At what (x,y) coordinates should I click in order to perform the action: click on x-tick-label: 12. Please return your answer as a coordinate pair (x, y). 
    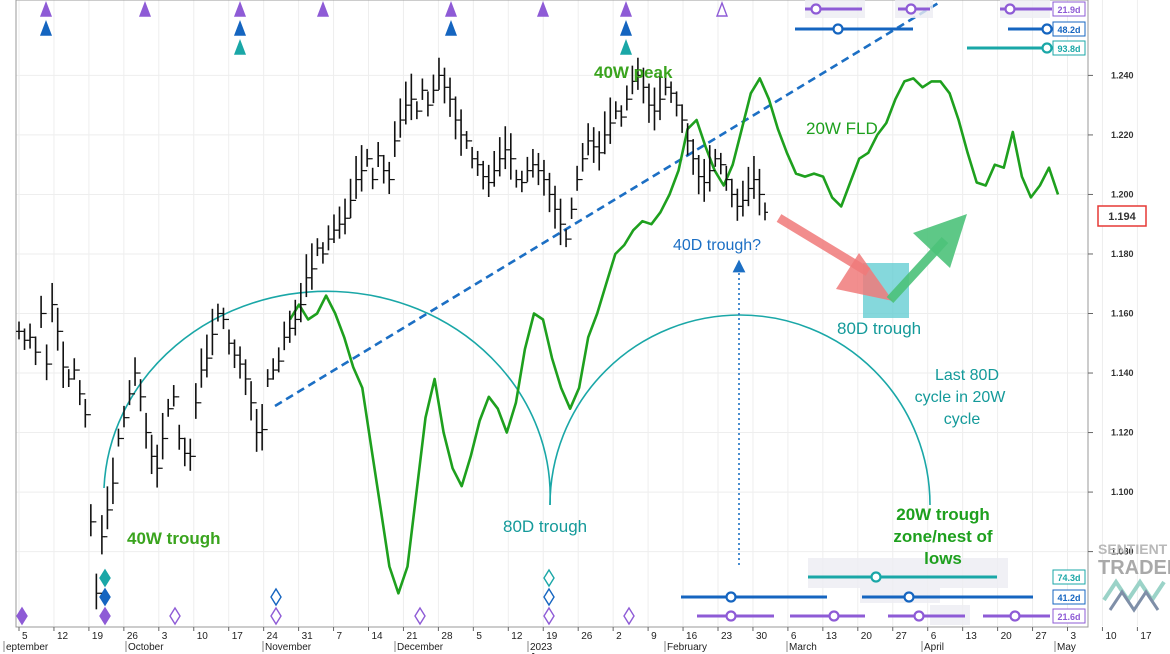
    Looking at the image, I should click on (517, 636).